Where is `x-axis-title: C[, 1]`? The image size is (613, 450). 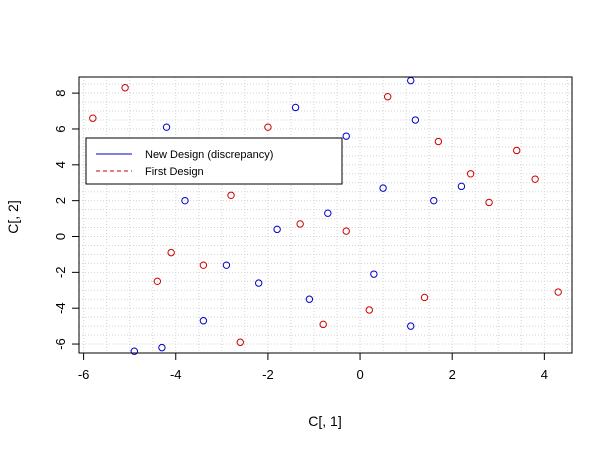 x-axis-title: C[, 1] is located at coordinates (324, 421).